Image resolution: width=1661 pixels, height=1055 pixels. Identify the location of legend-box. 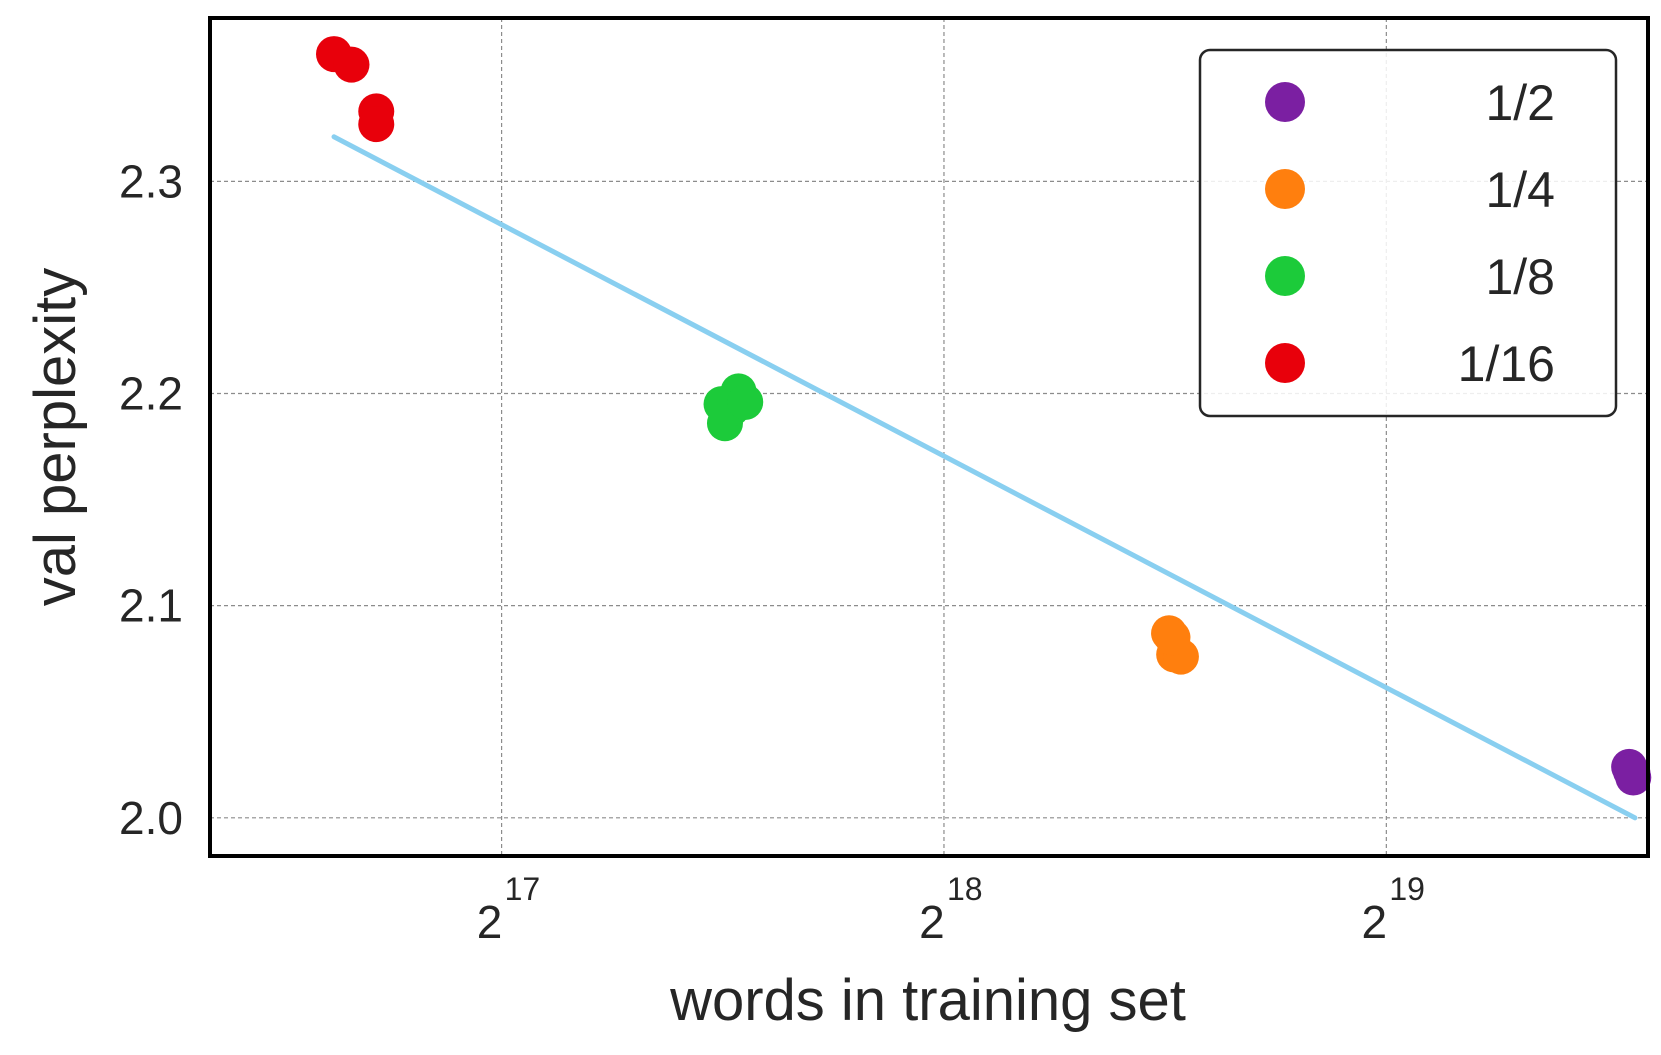
(1408, 233).